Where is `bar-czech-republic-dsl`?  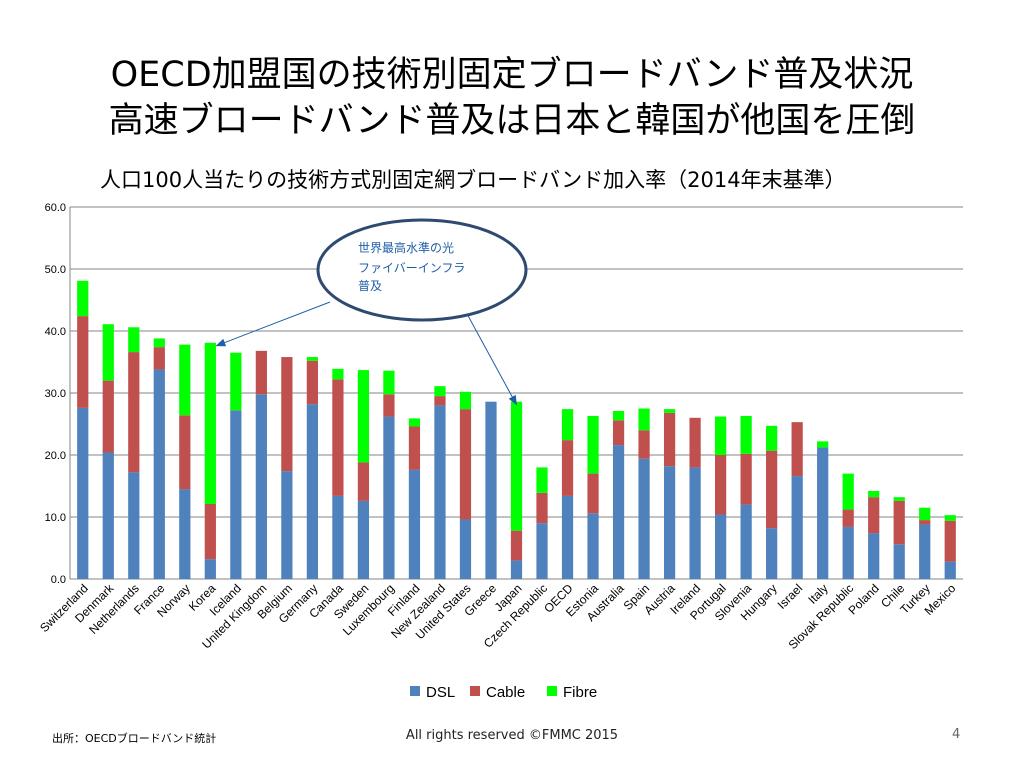 bar-czech-republic-dsl is located at coordinates (542, 551).